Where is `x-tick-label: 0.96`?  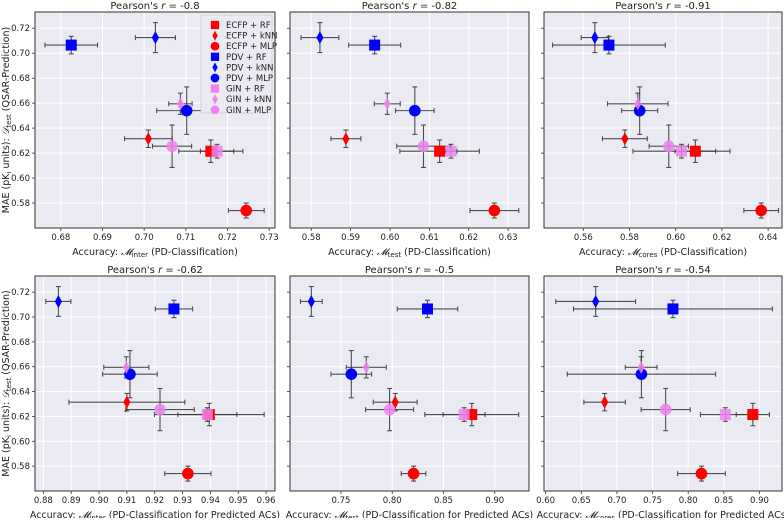 x-tick-label: 0.96 is located at coordinates (266, 501).